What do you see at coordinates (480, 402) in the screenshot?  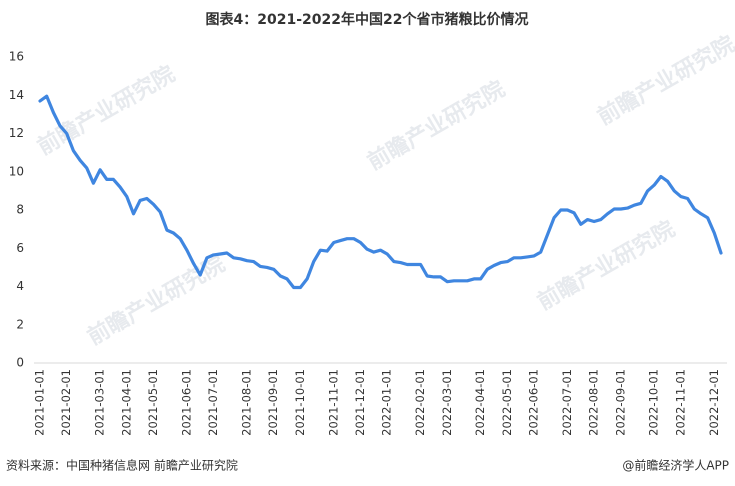 I see `x-tick-label: 2022-04-01` at bounding box center [480, 402].